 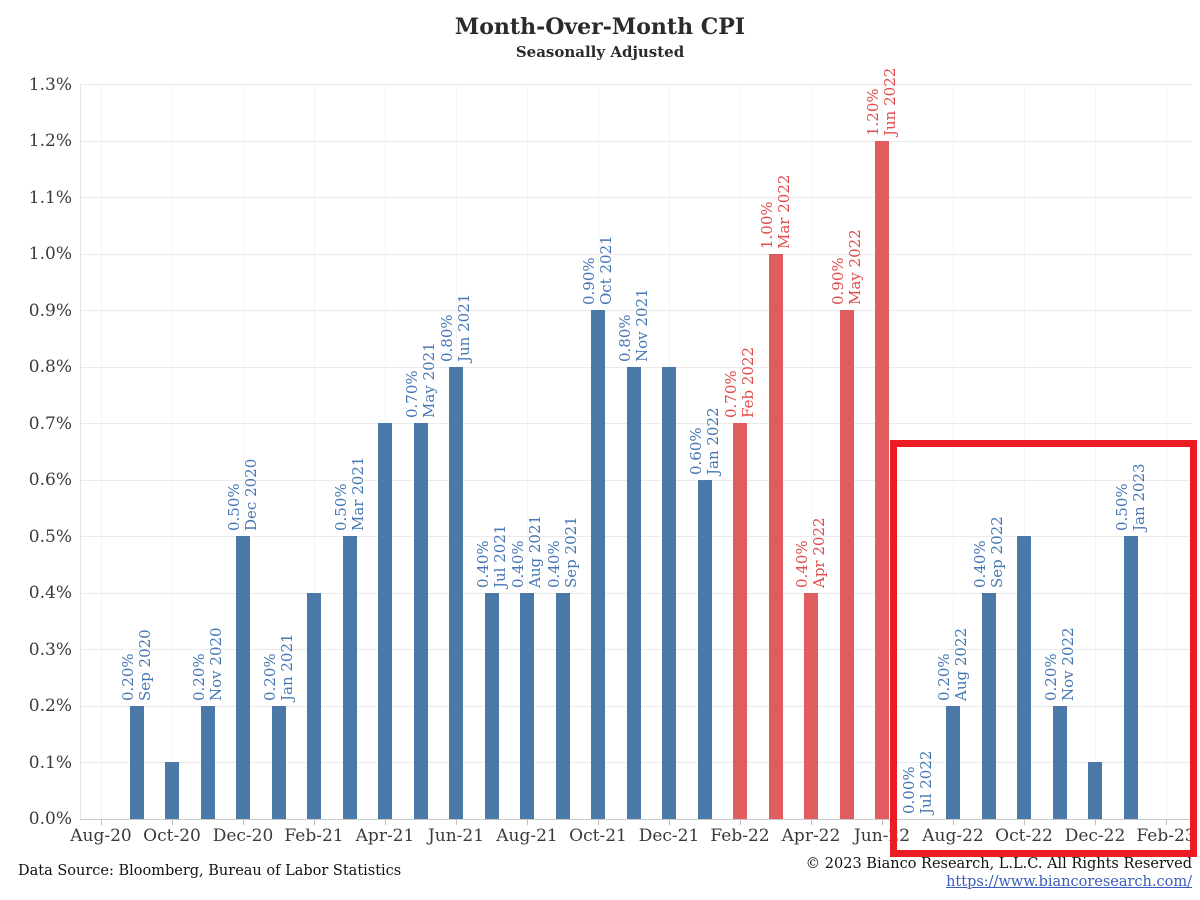 What do you see at coordinates (385, 836) in the screenshot?
I see `x-tick-label: Apr-21` at bounding box center [385, 836].